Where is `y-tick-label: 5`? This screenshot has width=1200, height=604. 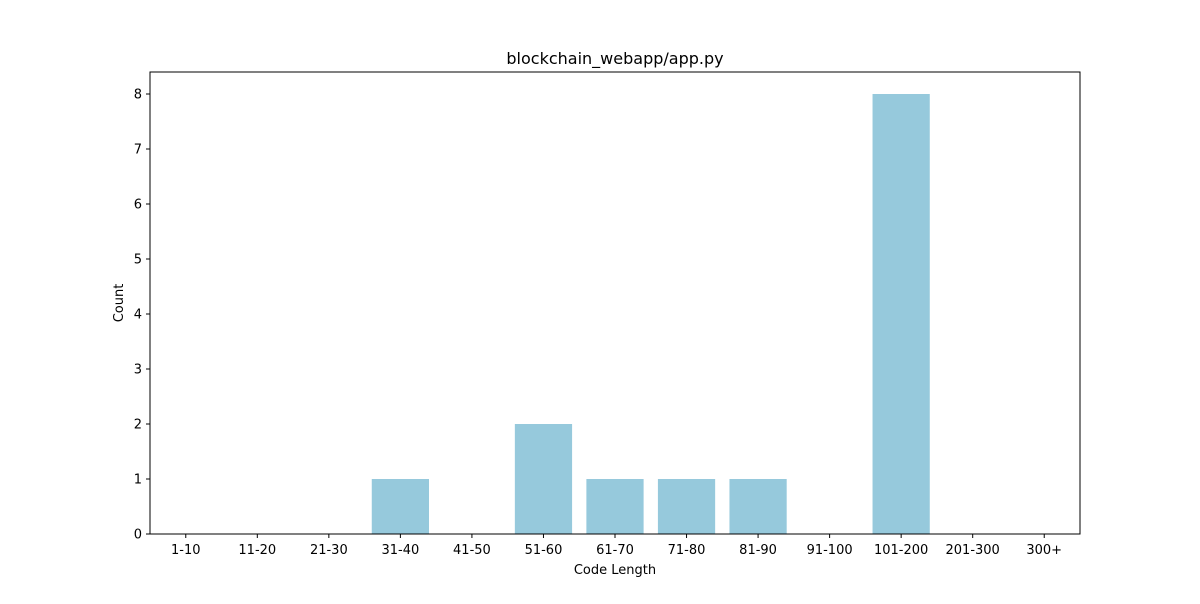
y-tick-label: 5 is located at coordinates (138, 260).